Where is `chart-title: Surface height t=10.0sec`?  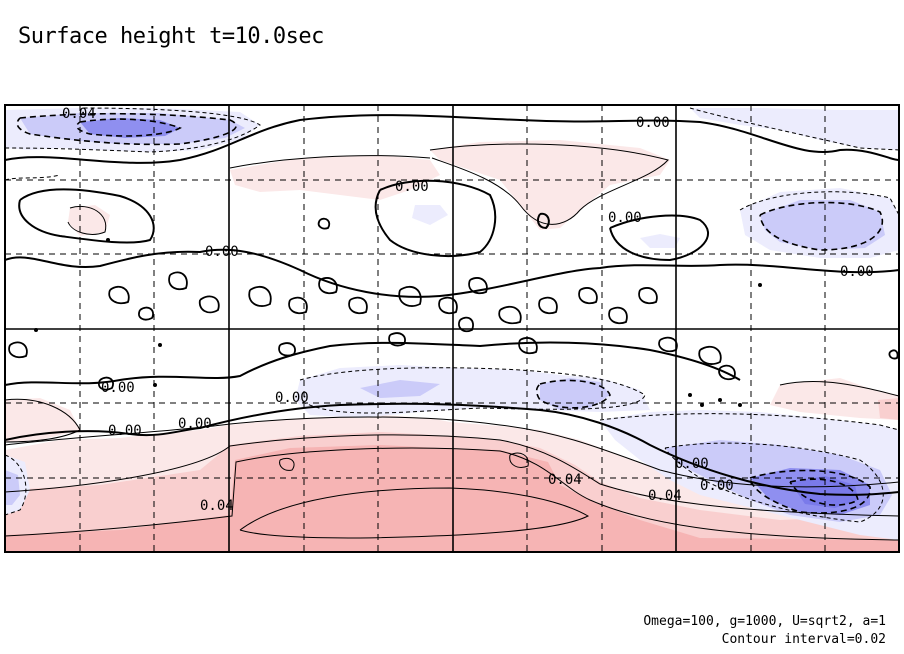
chart-title: Surface height t=10.0sec is located at coordinates (171, 36).